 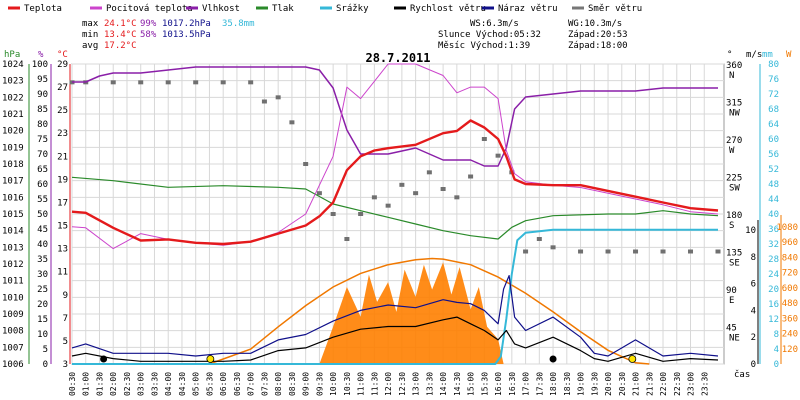 I want to click on x-tick-label: 14:00, so click(x=443, y=384).